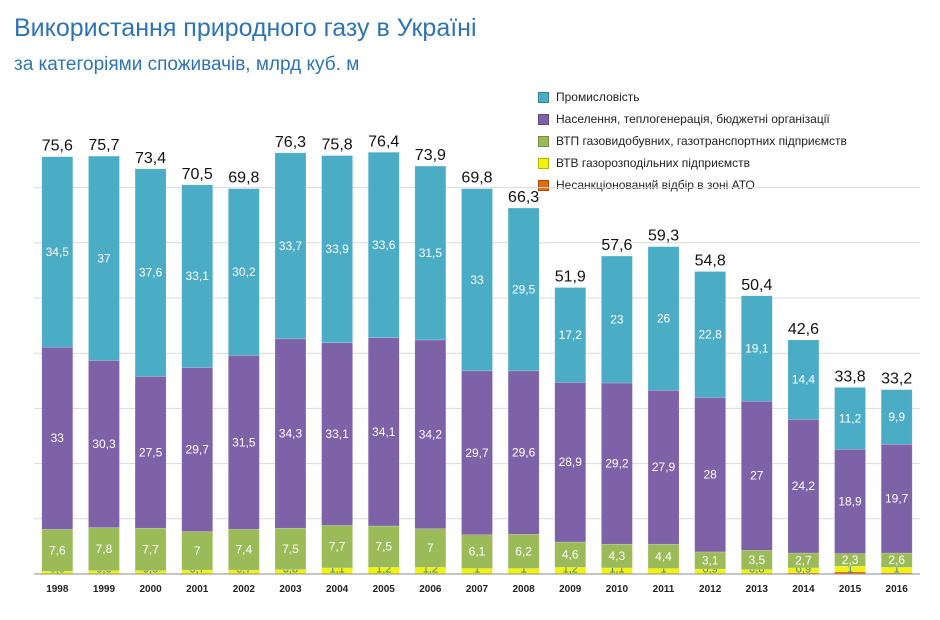 This screenshot has height=620, width=940. I want to click on data-label: 30,2, so click(244, 272).